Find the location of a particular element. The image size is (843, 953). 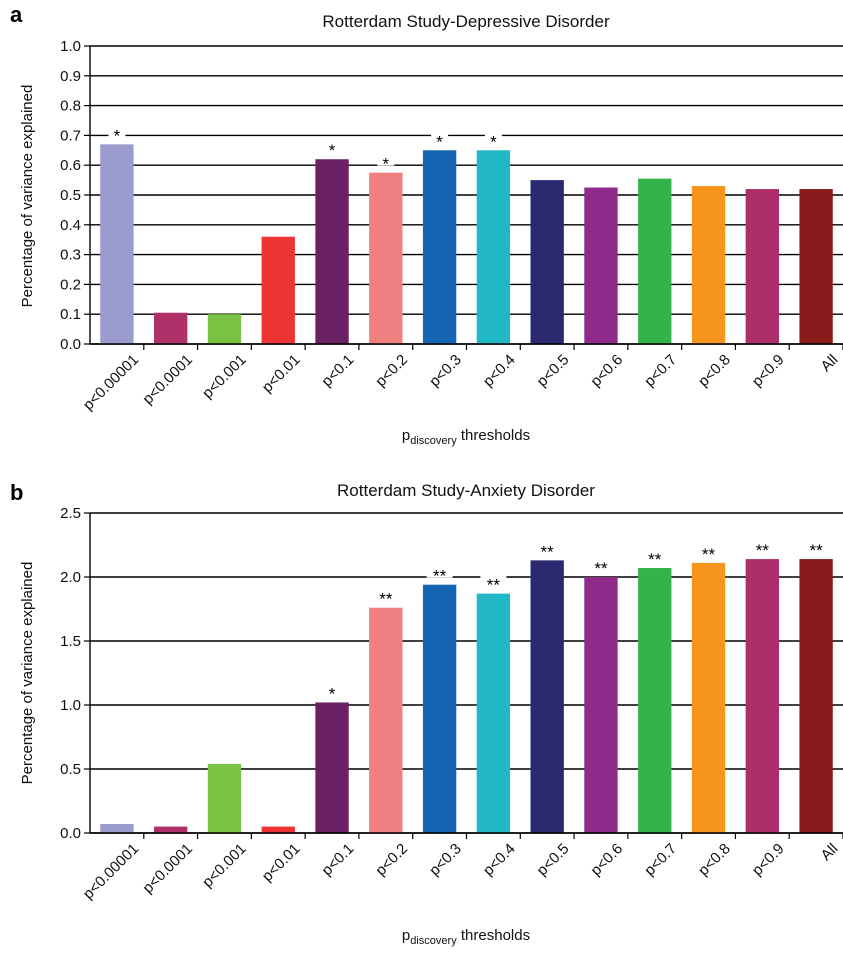

panel-a-significance: * * * * * is located at coordinates (305, 148).